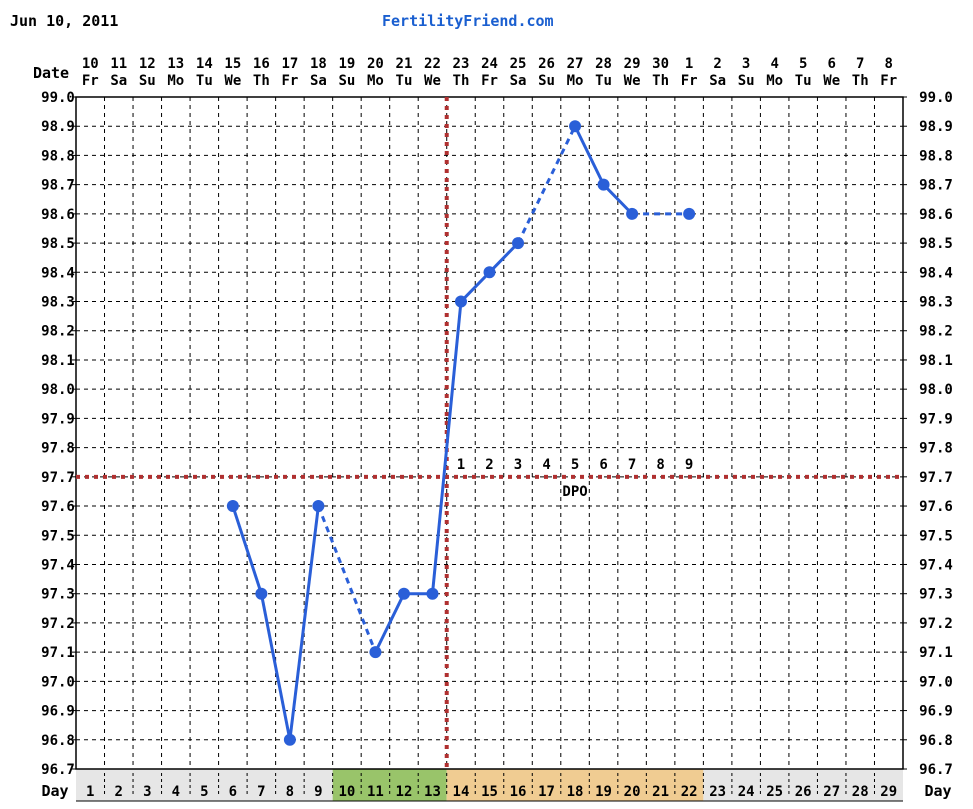 This screenshot has width=973, height=809. I want to click on date-label: 5, so click(803, 64).